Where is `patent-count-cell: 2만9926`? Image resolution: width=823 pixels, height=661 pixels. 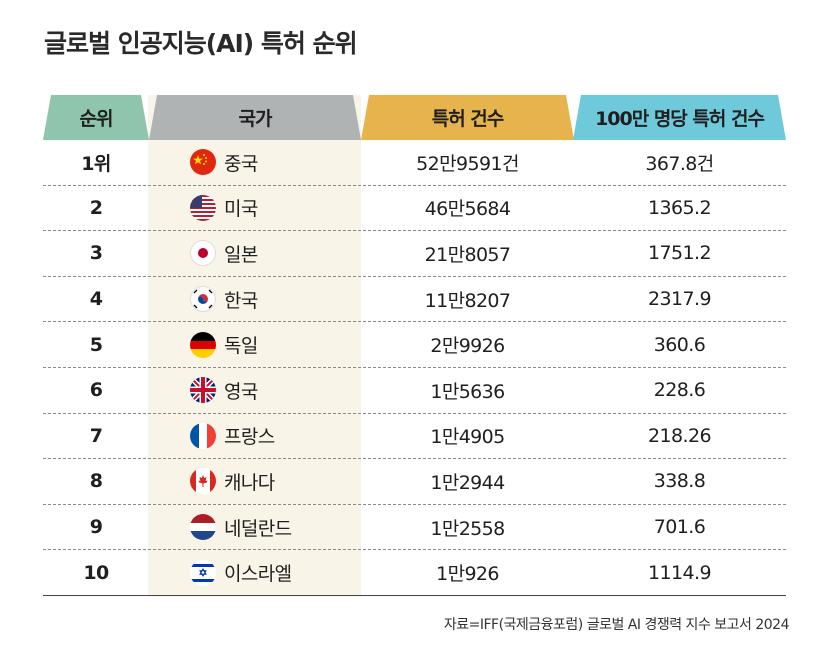 patent-count-cell: 2만9926 is located at coordinates (467, 346).